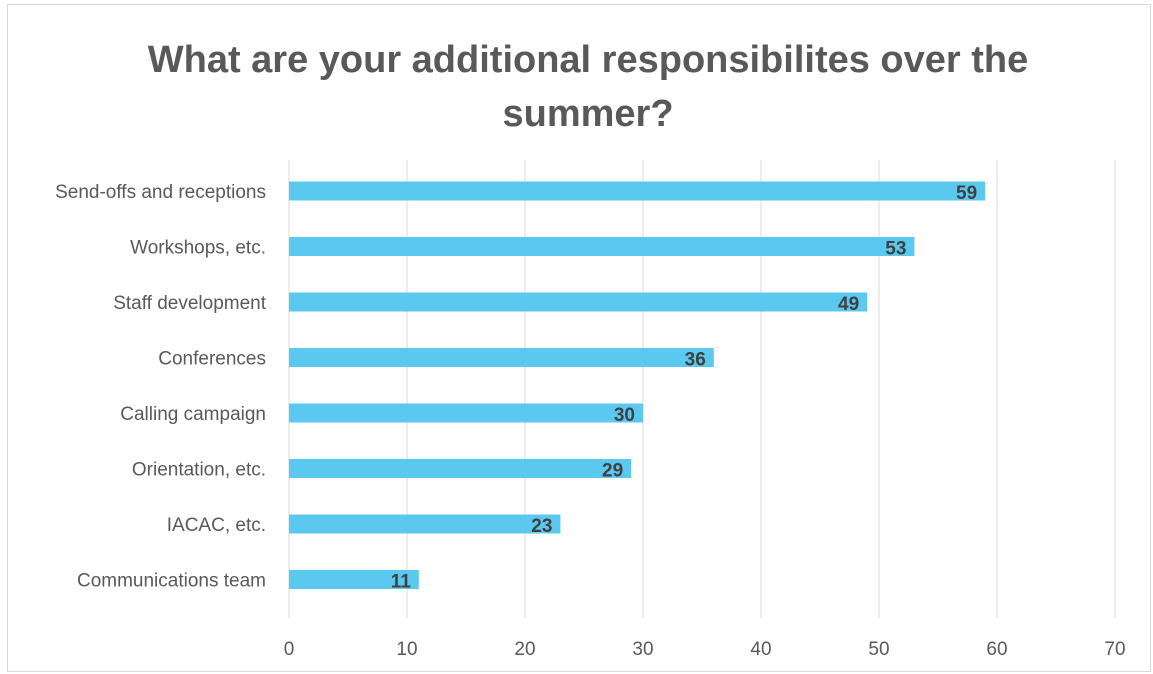  What do you see at coordinates (541, 526) in the screenshot?
I see `data-label-7: 23` at bounding box center [541, 526].